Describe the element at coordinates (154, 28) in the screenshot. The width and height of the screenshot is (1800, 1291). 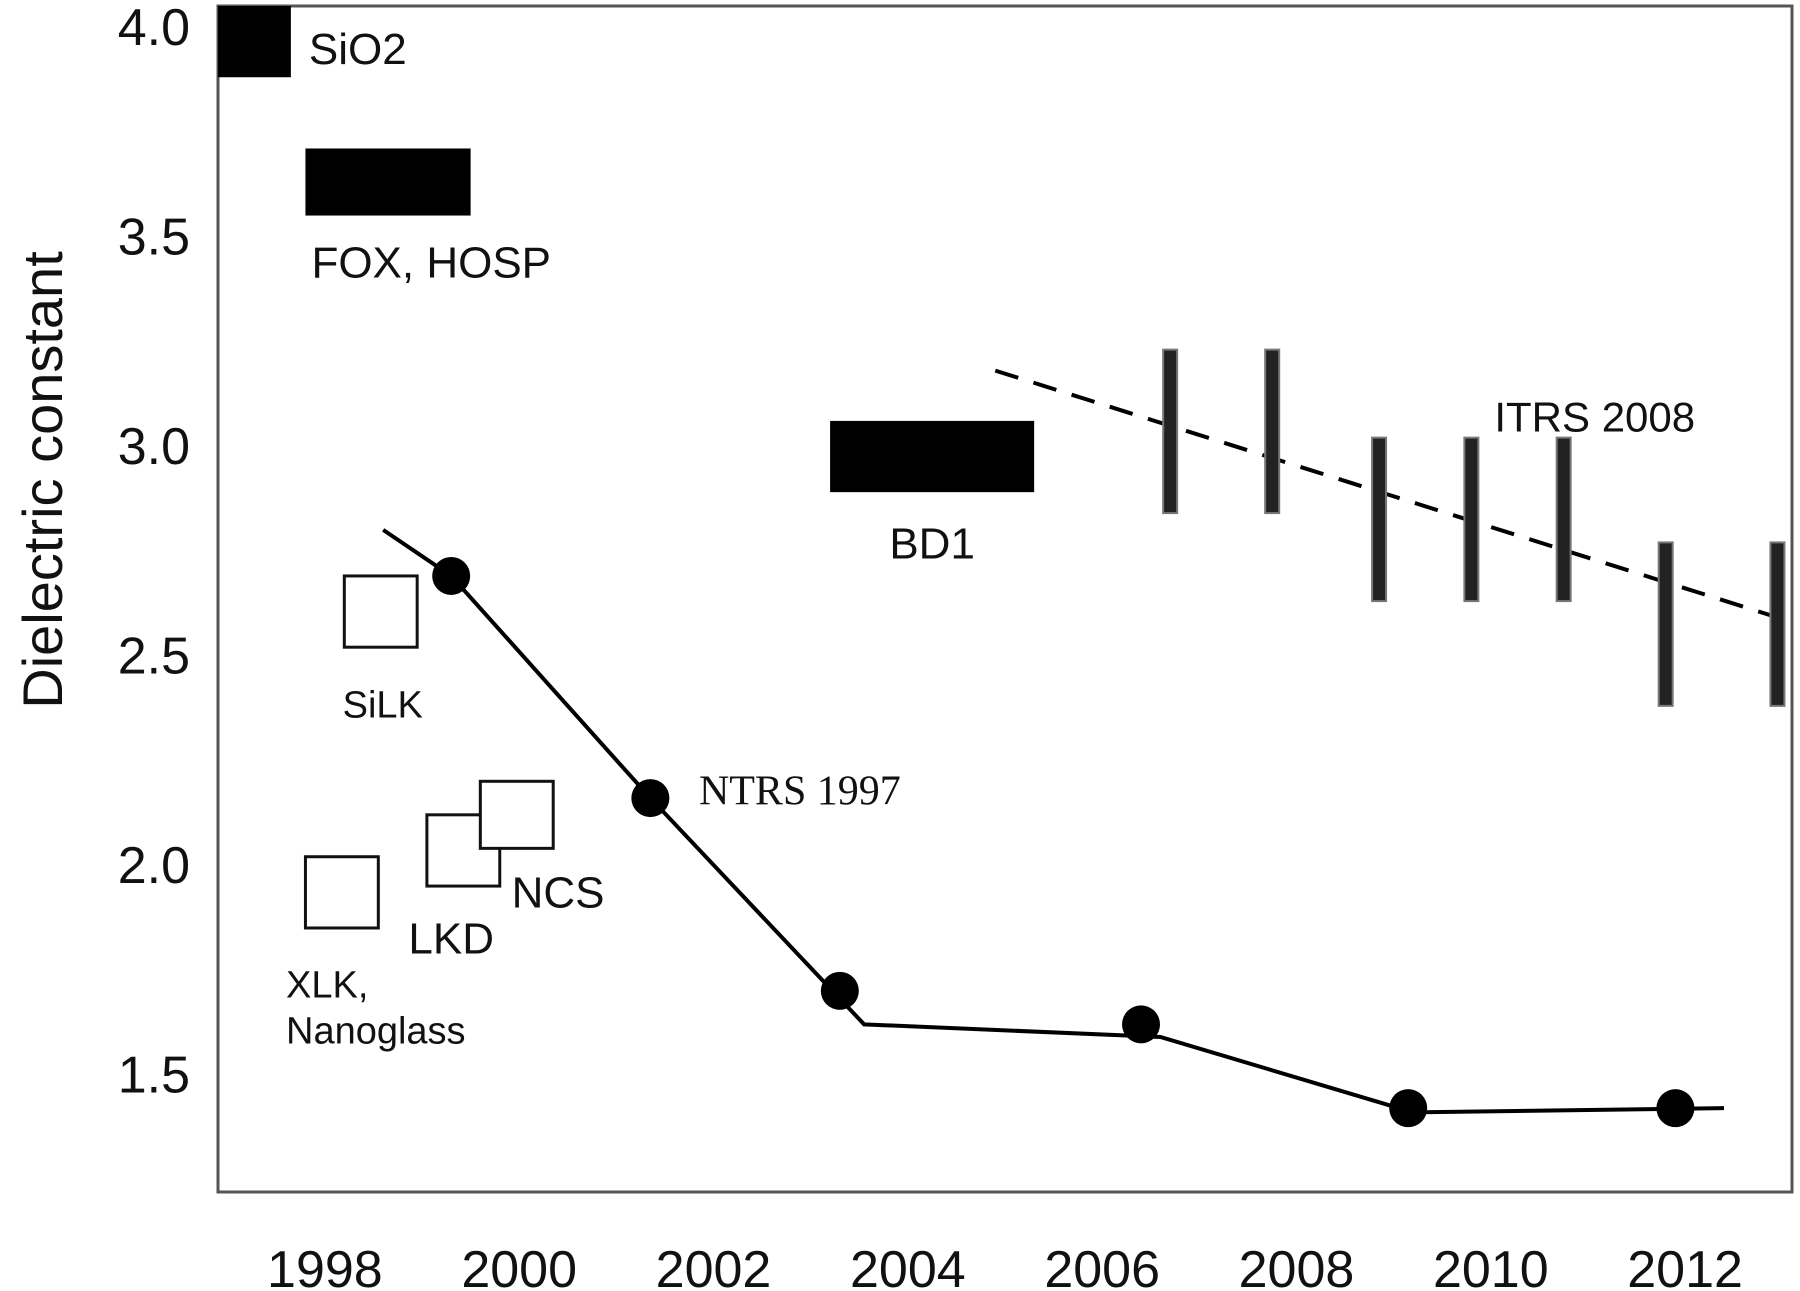
I see `y-tick-label-4-0: 4.0` at that location.